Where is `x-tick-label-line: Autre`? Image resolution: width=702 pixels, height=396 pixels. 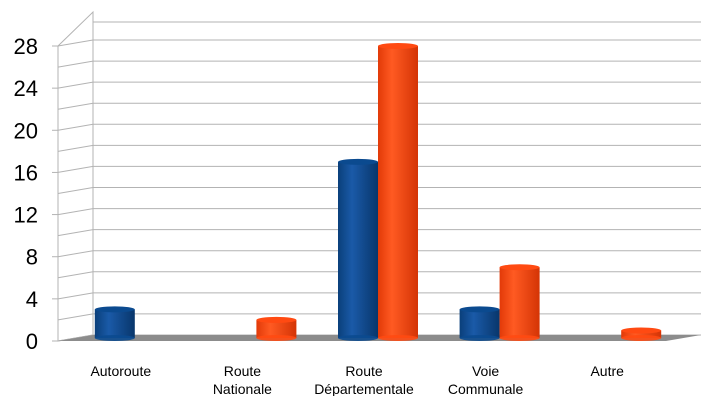
x-tick-label-line: Autre is located at coordinates (607, 371).